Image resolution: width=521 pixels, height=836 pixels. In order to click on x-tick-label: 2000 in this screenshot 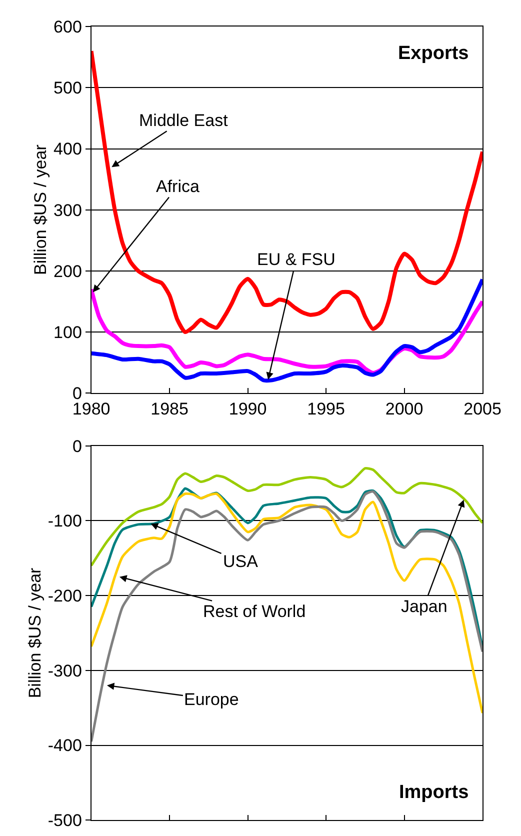, I will do `click(404, 408)`.